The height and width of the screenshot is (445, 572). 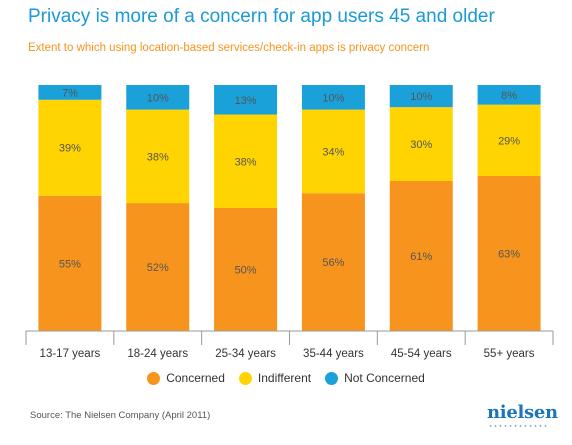 I want to click on data-label: 39%, so click(x=70, y=149).